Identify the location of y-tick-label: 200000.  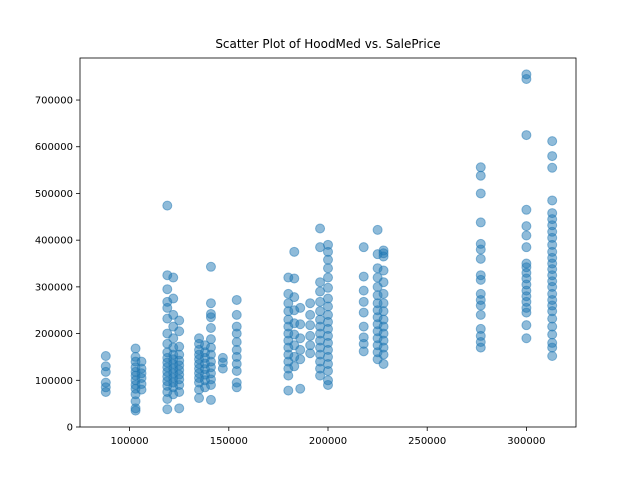
(54, 334).